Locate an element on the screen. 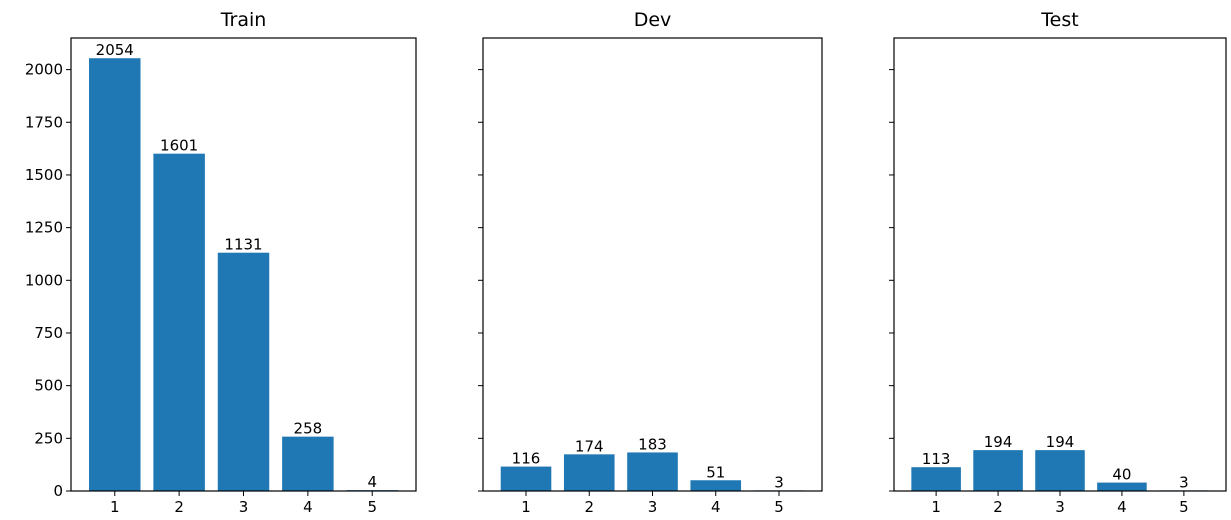 This screenshot has width=1231, height=520. panel-title-0: Train is located at coordinates (243, 20).